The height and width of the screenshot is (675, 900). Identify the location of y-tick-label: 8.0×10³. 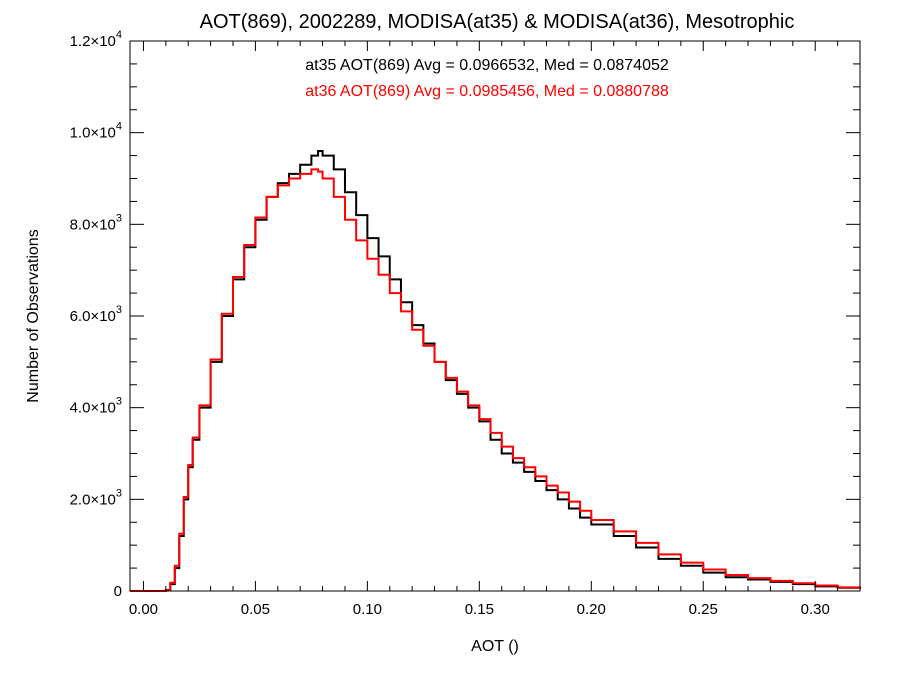
(96, 222).